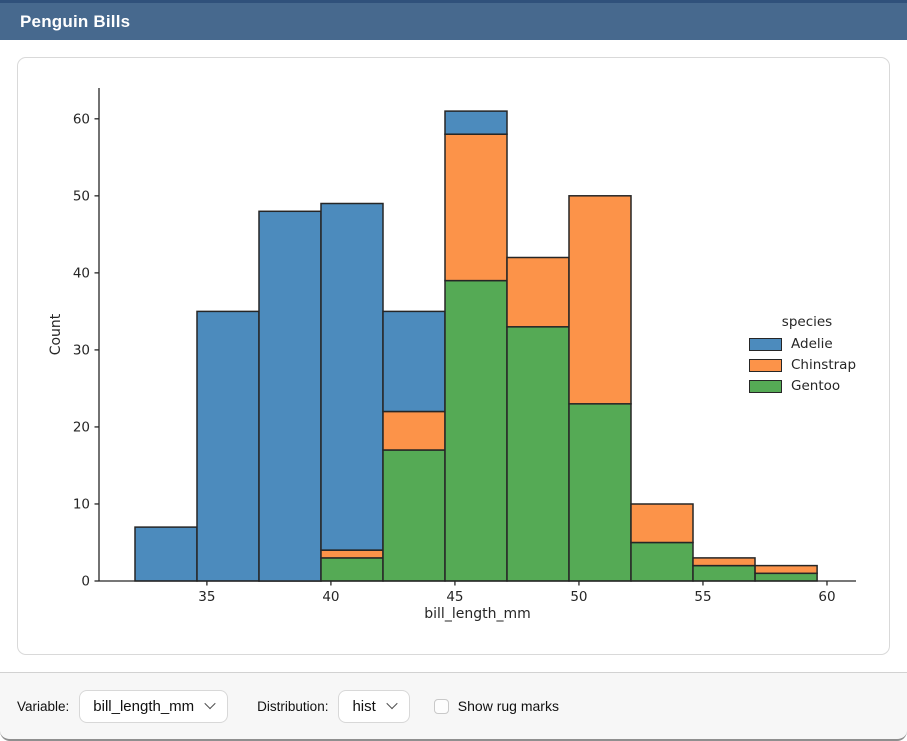  What do you see at coordinates (43, 706) in the screenshot?
I see `variable-label: Variable:` at bounding box center [43, 706].